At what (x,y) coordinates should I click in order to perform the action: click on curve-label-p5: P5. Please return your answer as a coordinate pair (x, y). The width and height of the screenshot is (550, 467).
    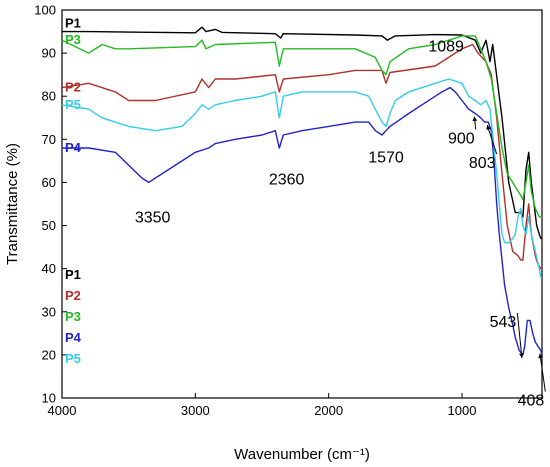
    Looking at the image, I should click on (73, 104).